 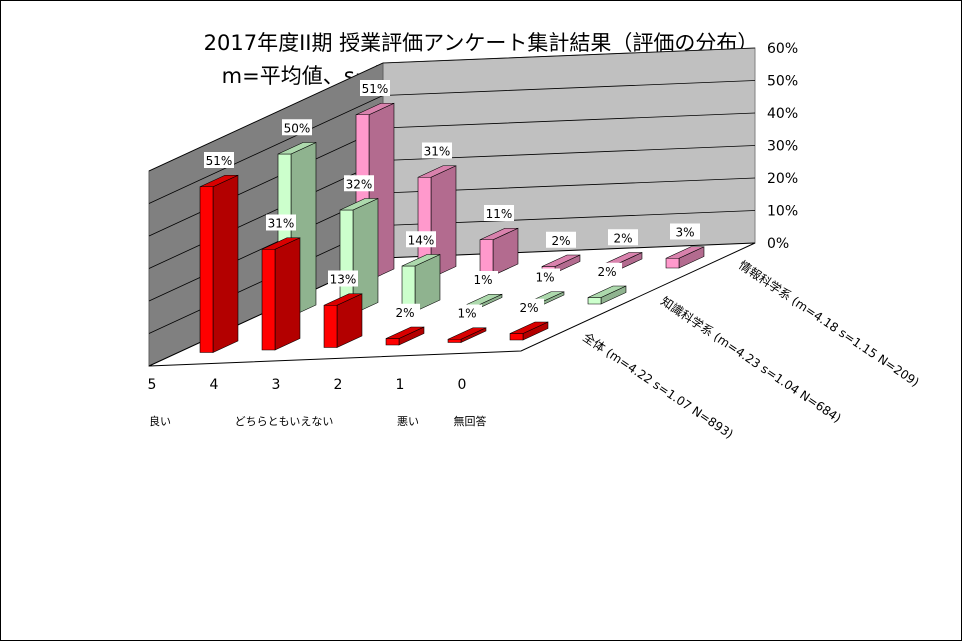 I want to click on data-label: 50%, so click(x=297, y=127).